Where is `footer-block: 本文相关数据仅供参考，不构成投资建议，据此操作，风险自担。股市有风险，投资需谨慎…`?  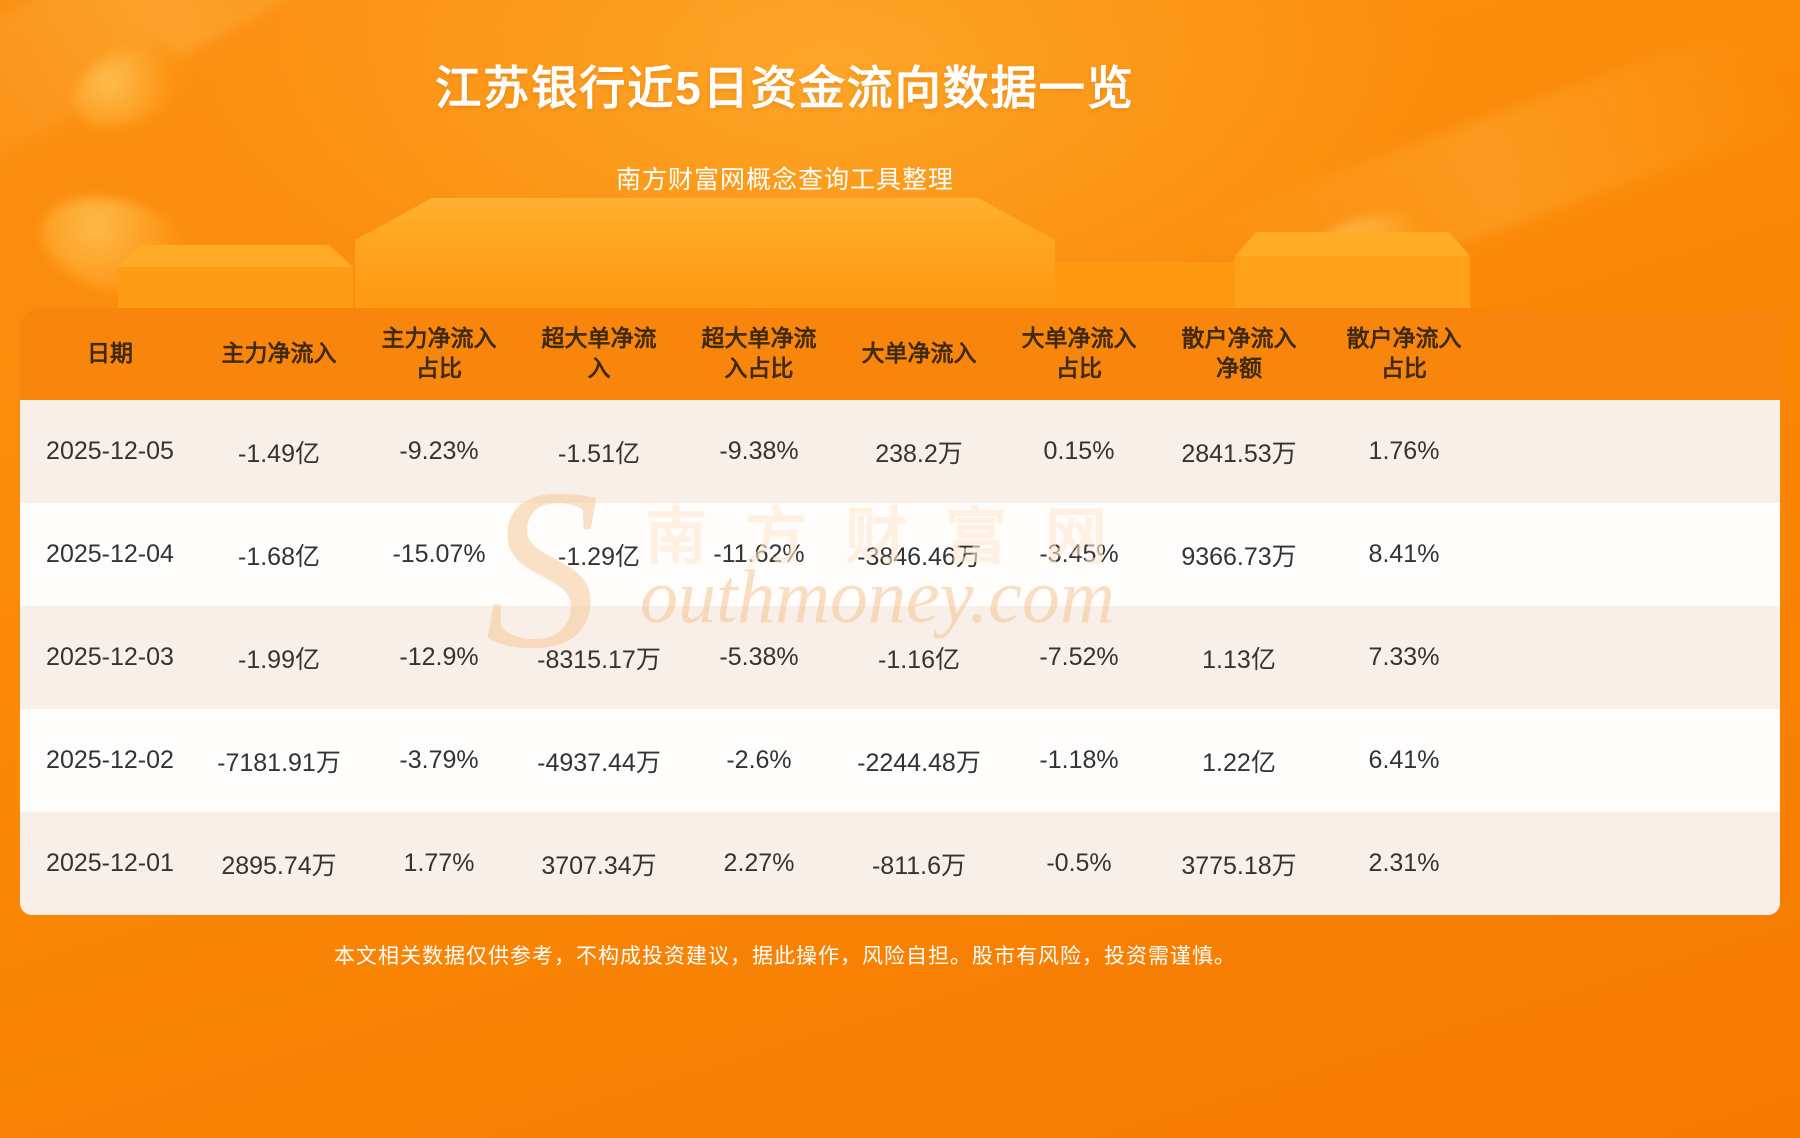 footer-block: 本文相关数据仅供参考，不构成投资建议，据此操作，风险自担。股市有风险，投资需谨慎… is located at coordinates (785, 955).